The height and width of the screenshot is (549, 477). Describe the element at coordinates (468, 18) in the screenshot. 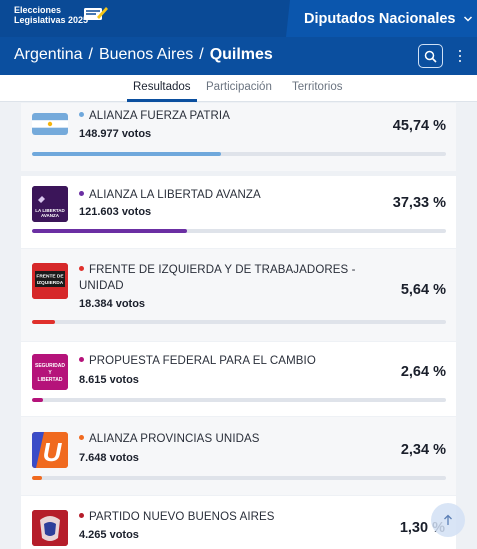

I see `chevron-down-icon` at that location.